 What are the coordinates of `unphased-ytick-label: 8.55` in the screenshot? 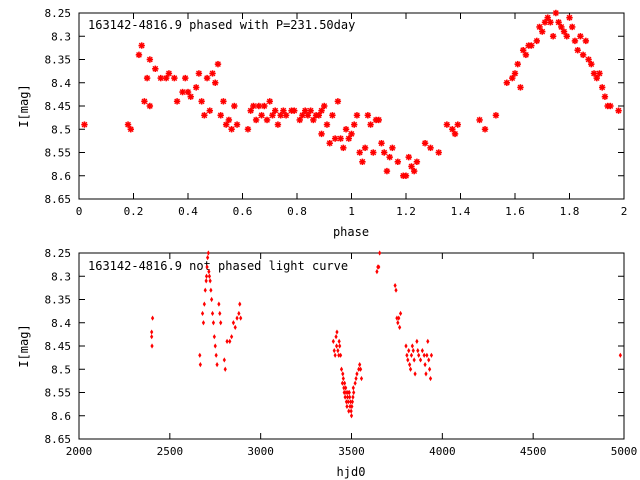 It's located at (58, 393).